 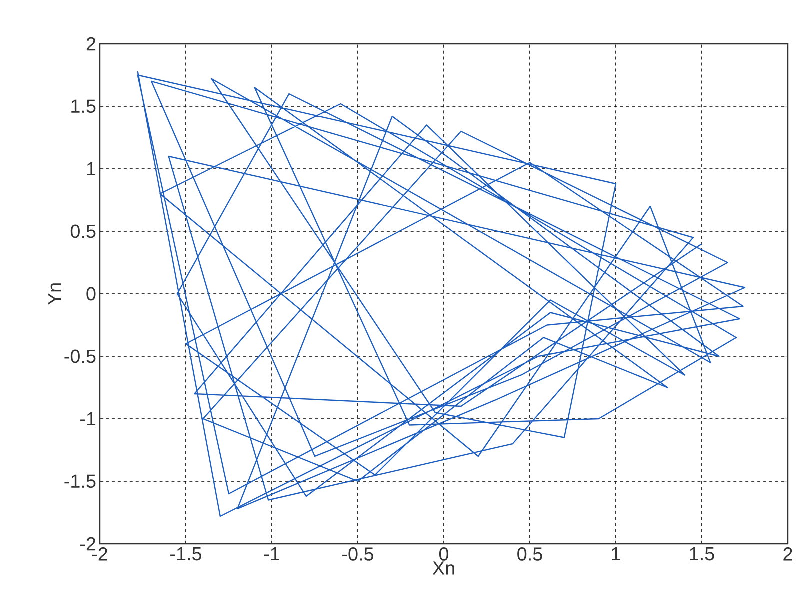 I want to click on x-tick-label: 0, so click(x=444, y=554).